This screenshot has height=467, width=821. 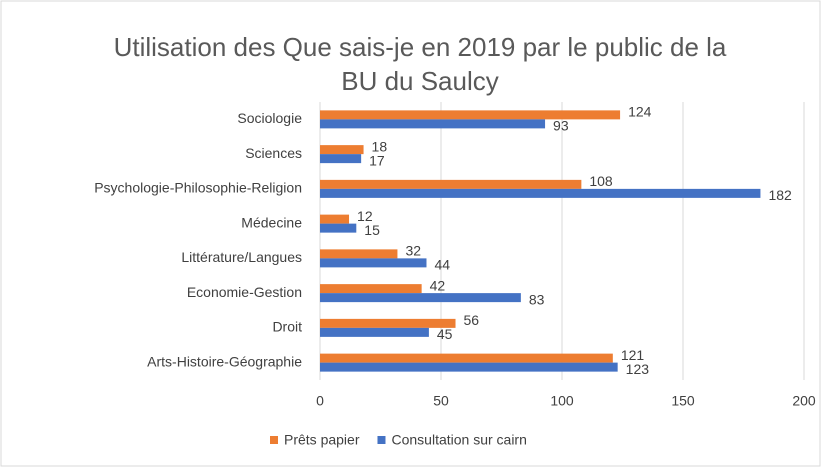 I want to click on legend-label: Prêts papier, so click(x=322, y=440).